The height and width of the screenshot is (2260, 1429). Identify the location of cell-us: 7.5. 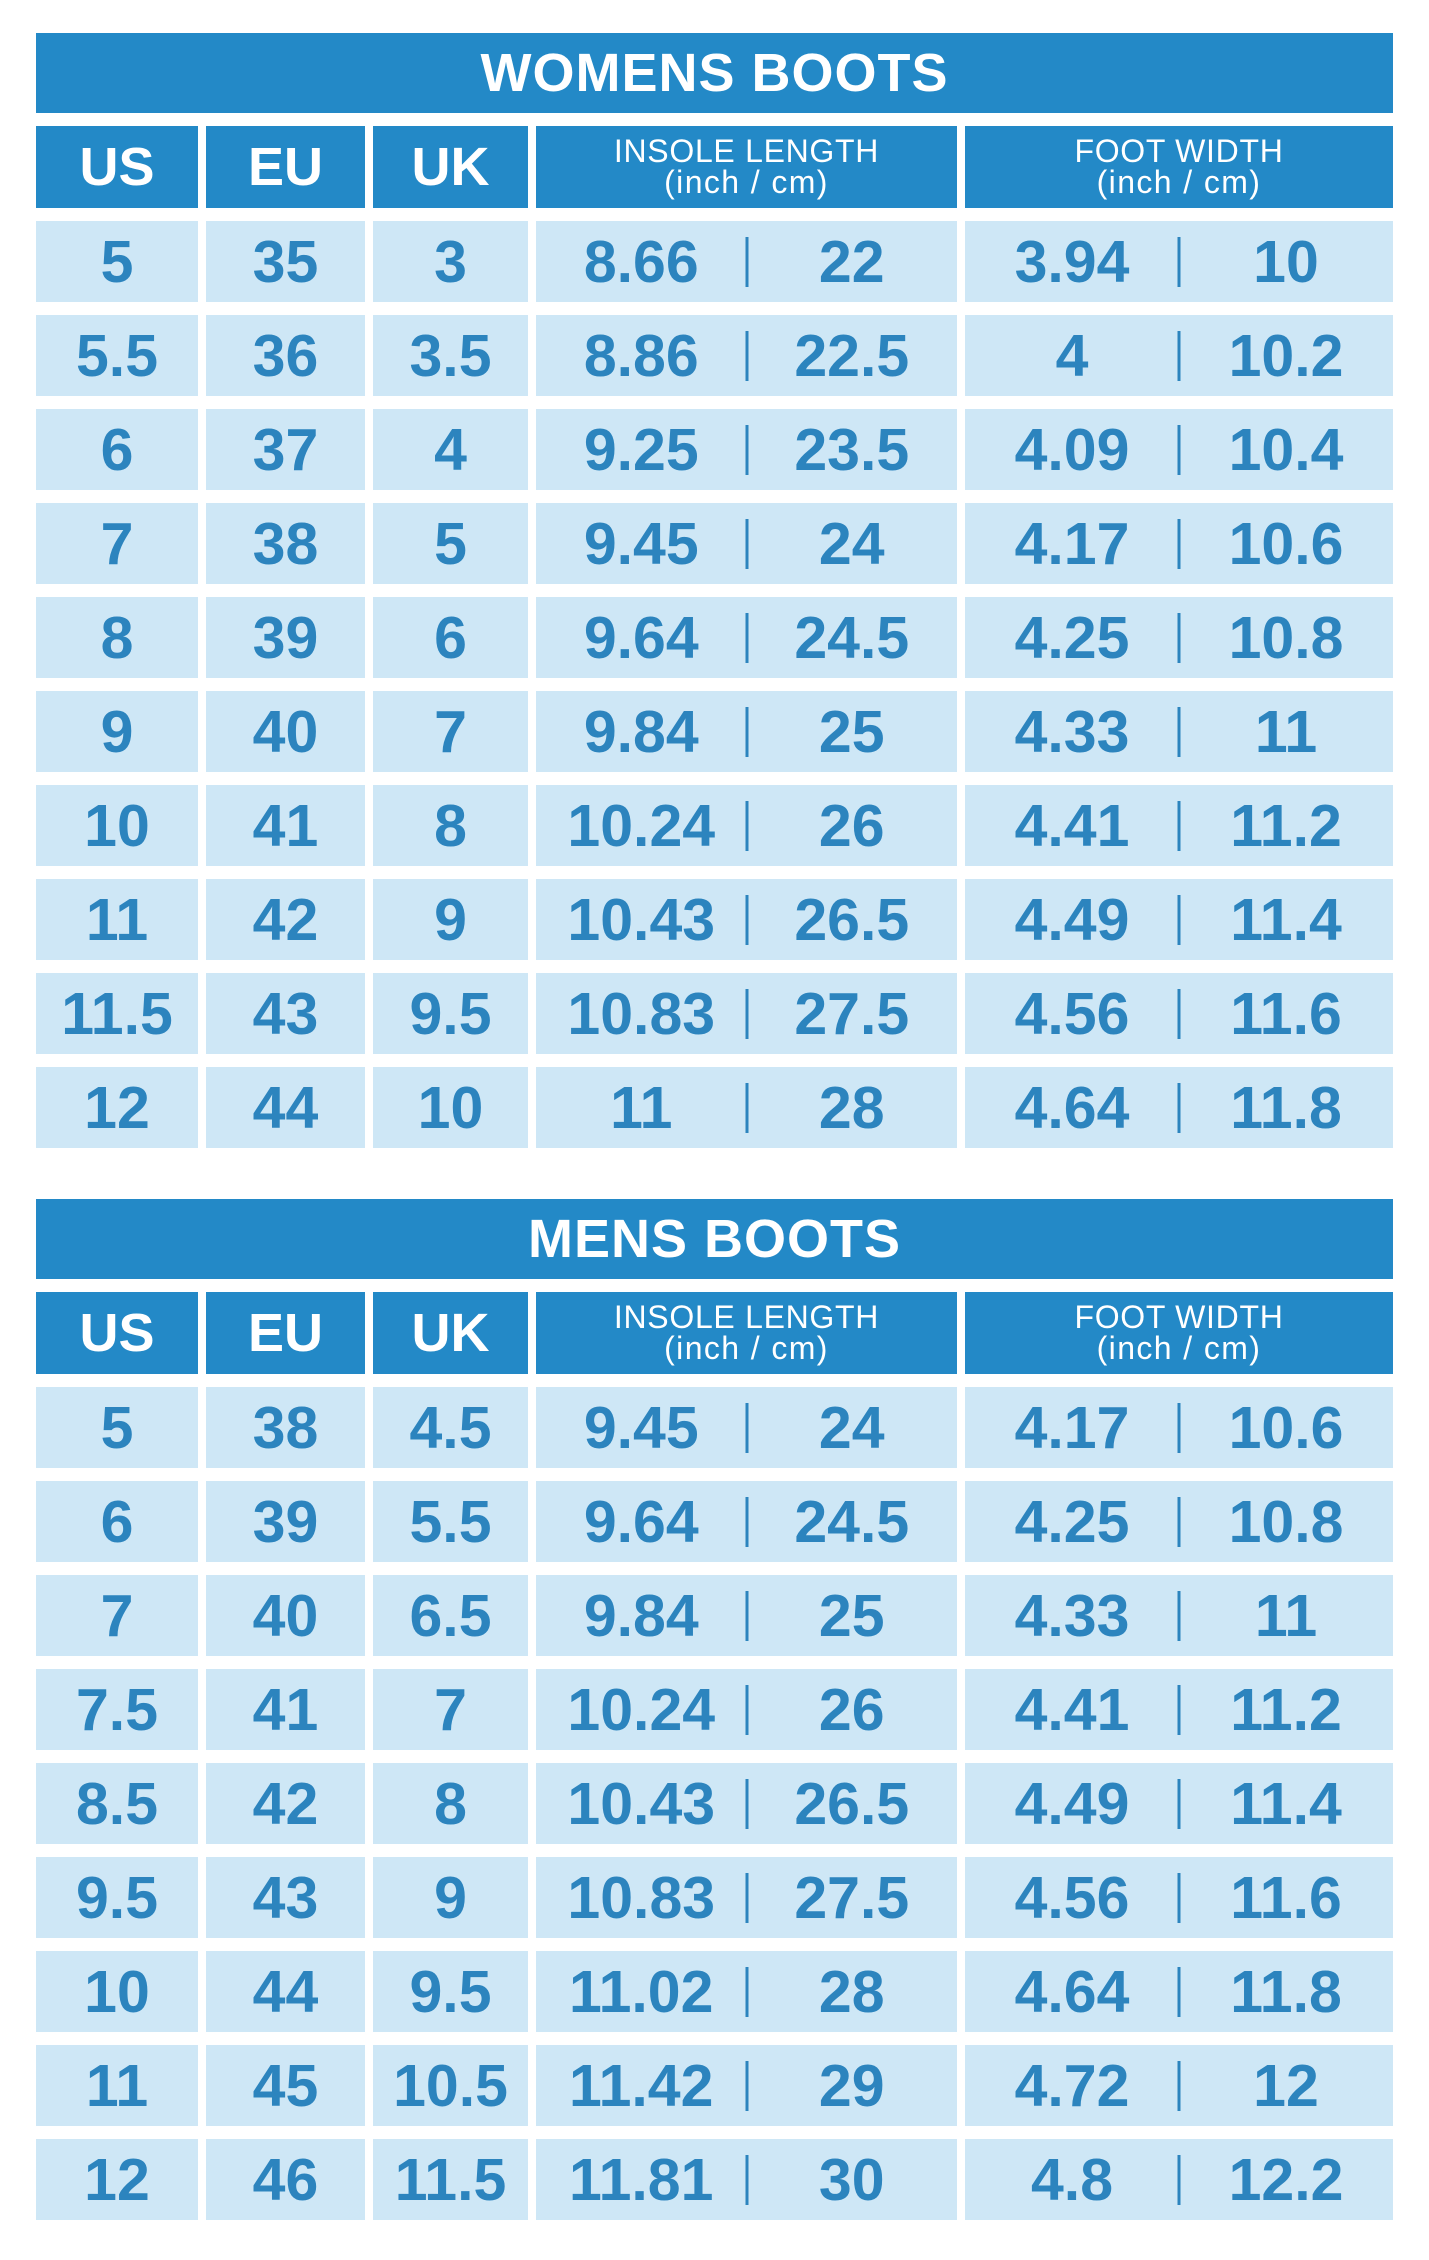
(117, 1709).